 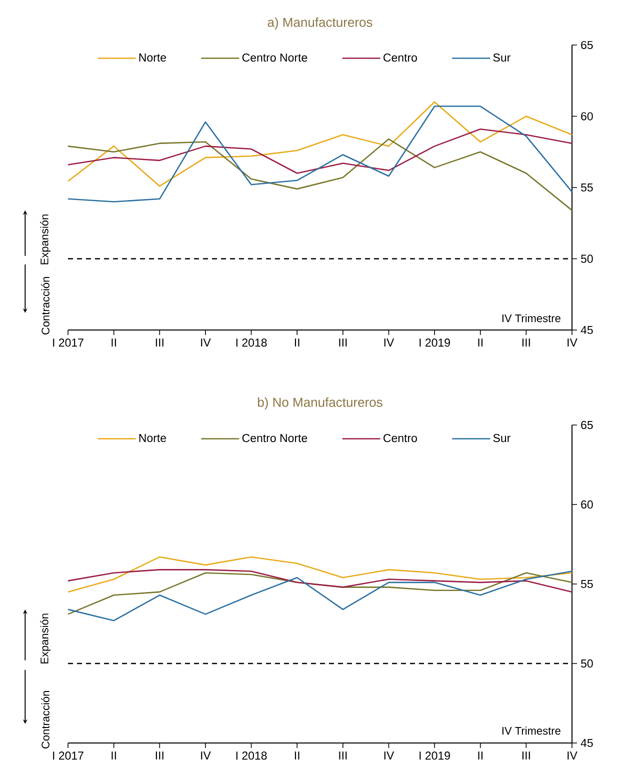 I want to click on chart-title: b) No Manufactureros, so click(x=320, y=403).